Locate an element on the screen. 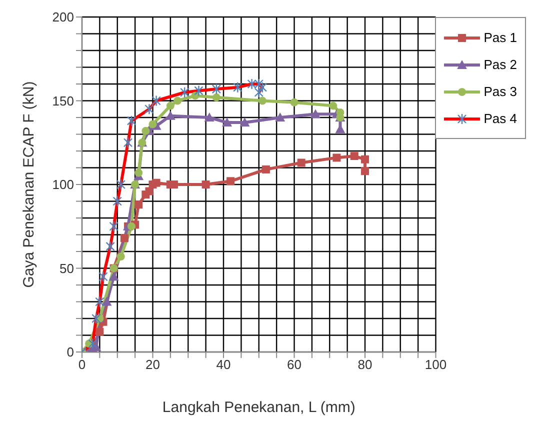  y-tick-label: 50 is located at coordinates (67, 268).